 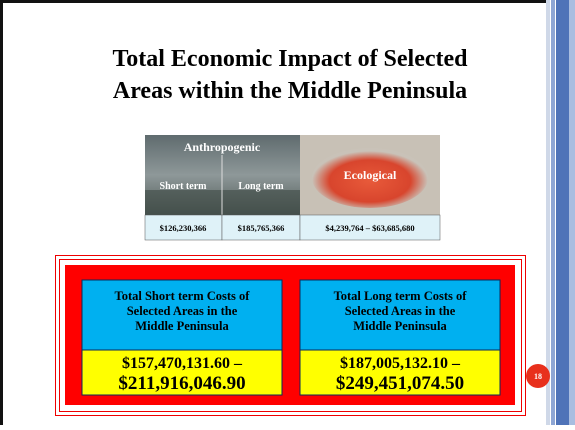 What do you see at coordinates (290, 59) in the screenshot?
I see `title: Total Economic Impact of Selected` at bounding box center [290, 59].